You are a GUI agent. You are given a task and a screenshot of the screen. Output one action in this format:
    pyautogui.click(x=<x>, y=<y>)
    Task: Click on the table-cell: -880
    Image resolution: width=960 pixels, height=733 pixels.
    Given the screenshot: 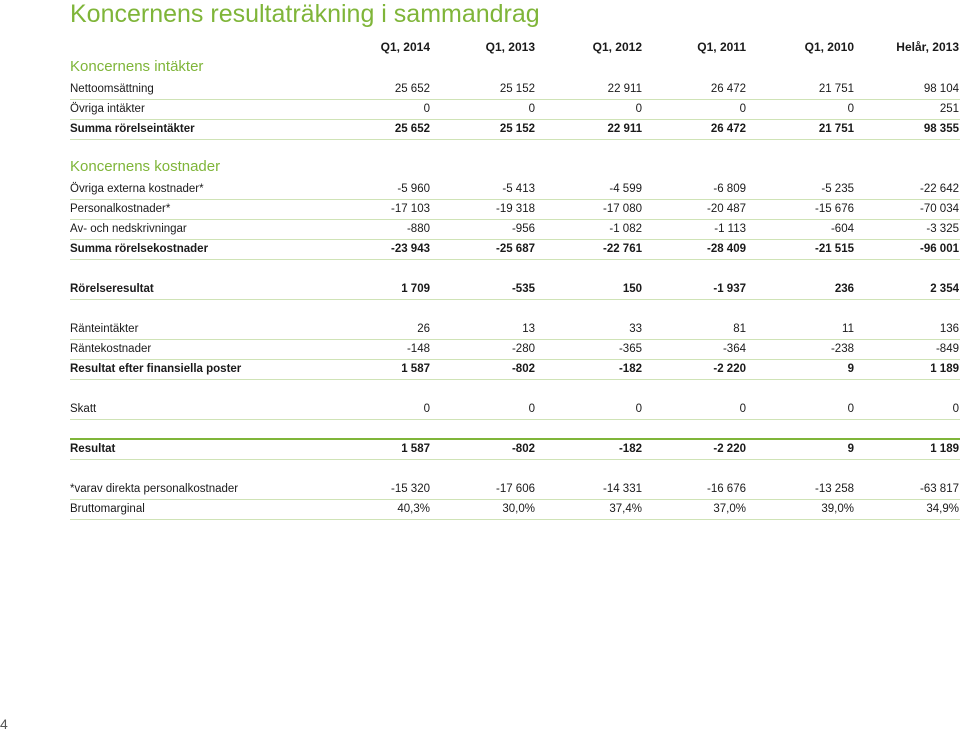 What is the action you would take?
    pyautogui.click(x=418, y=229)
    